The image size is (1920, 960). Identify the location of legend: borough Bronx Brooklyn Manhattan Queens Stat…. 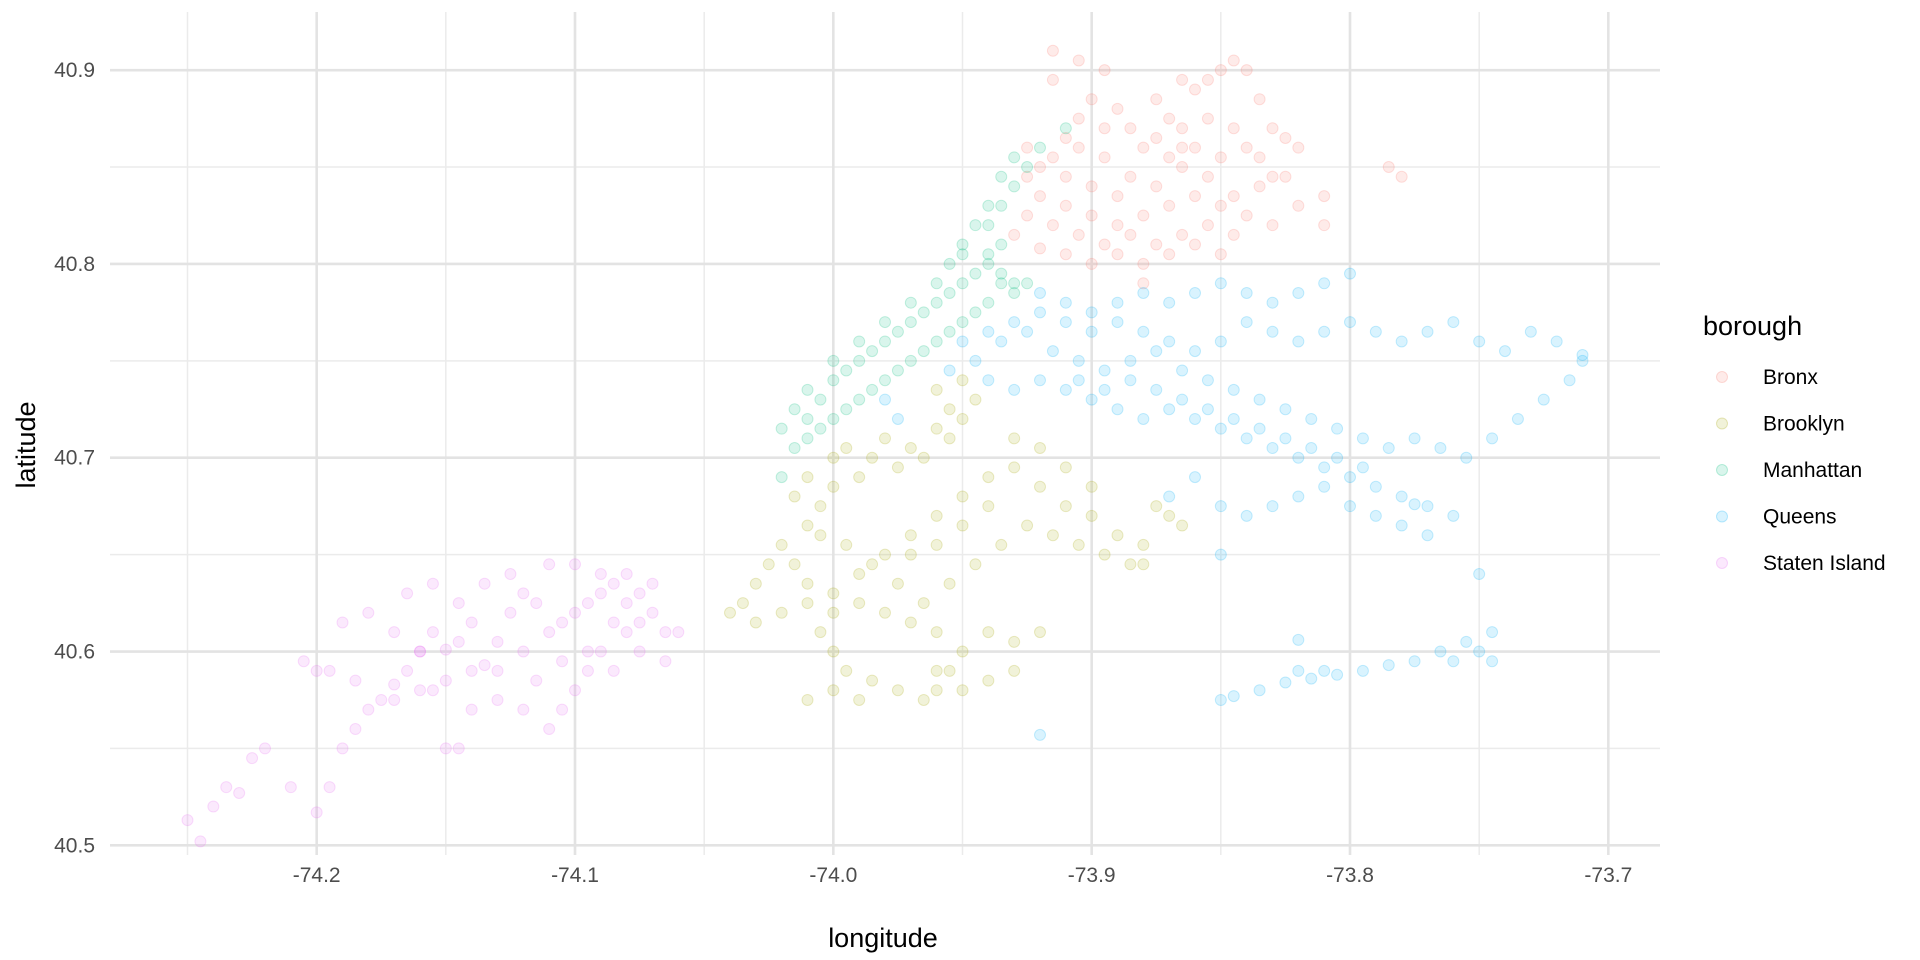
(1794, 443).